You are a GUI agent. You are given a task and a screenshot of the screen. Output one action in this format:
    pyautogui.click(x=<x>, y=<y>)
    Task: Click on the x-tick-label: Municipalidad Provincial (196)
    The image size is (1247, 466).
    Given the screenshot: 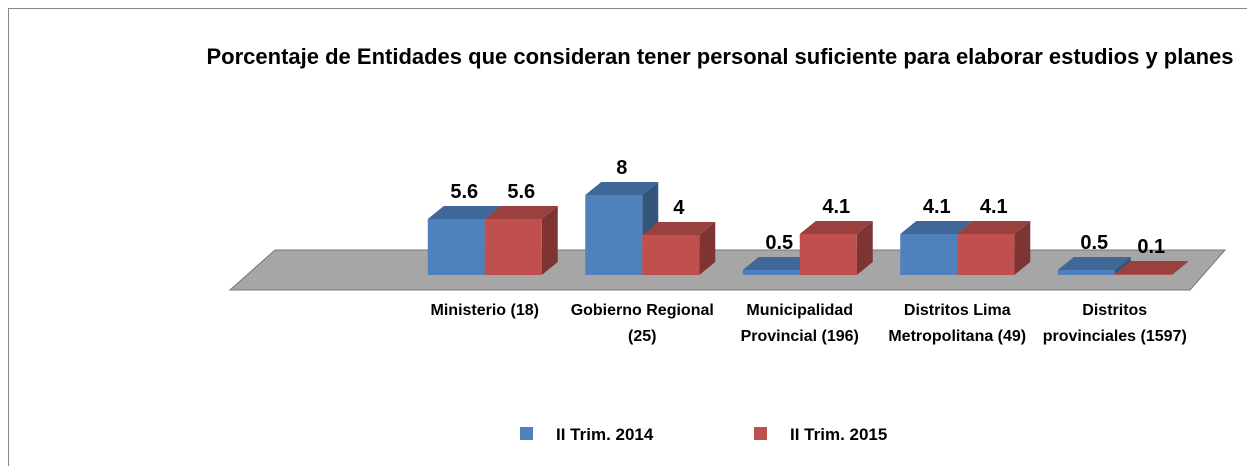 What is the action you would take?
    pyautogui.click(x=799, y=323)
    